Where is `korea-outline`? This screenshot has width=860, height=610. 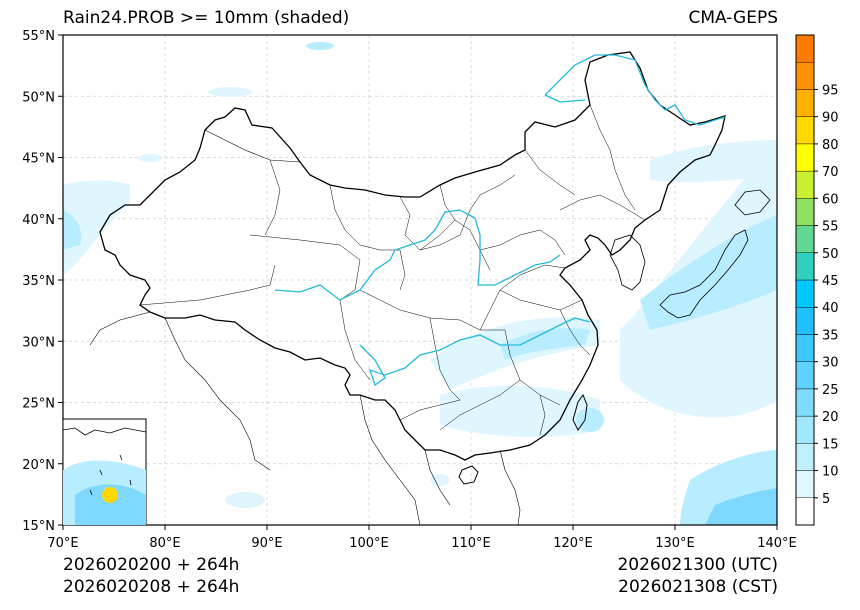
korea-outline is located at coordinates (627, 262).